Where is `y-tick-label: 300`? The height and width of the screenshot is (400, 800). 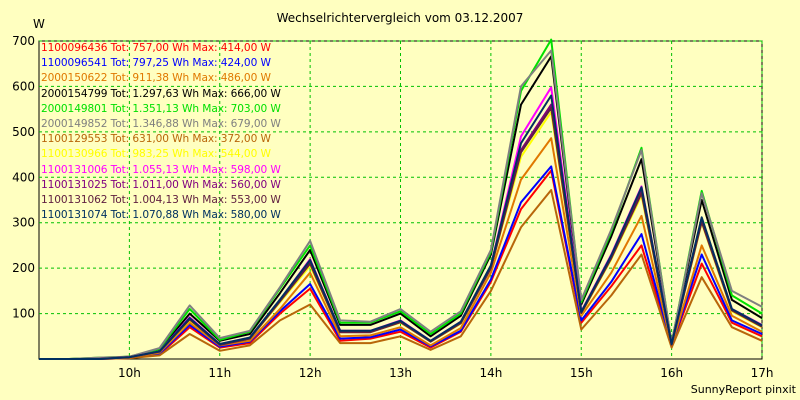 y-tick-label: 300 is located at coordinates (23, 223).